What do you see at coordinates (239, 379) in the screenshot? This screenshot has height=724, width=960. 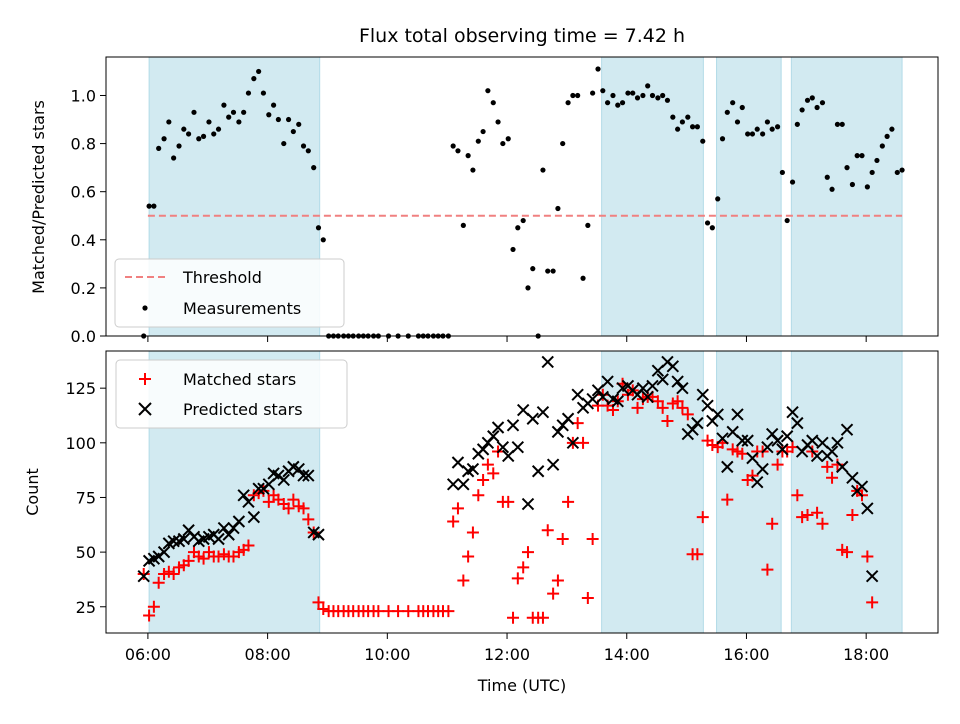 I see `legend-matched-label: Matched stars` at bounding box center [239, 379].